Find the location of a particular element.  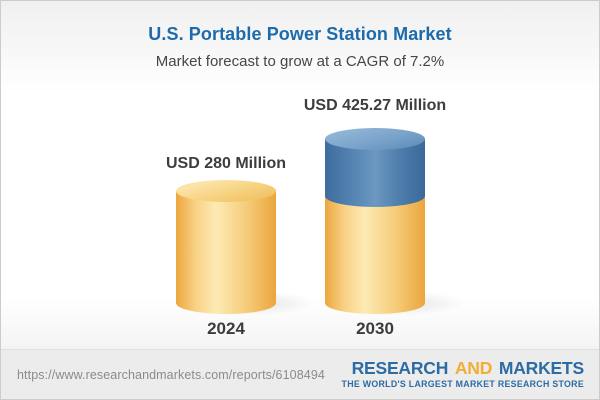

bar-2030 is located at coordinates (375, 221).